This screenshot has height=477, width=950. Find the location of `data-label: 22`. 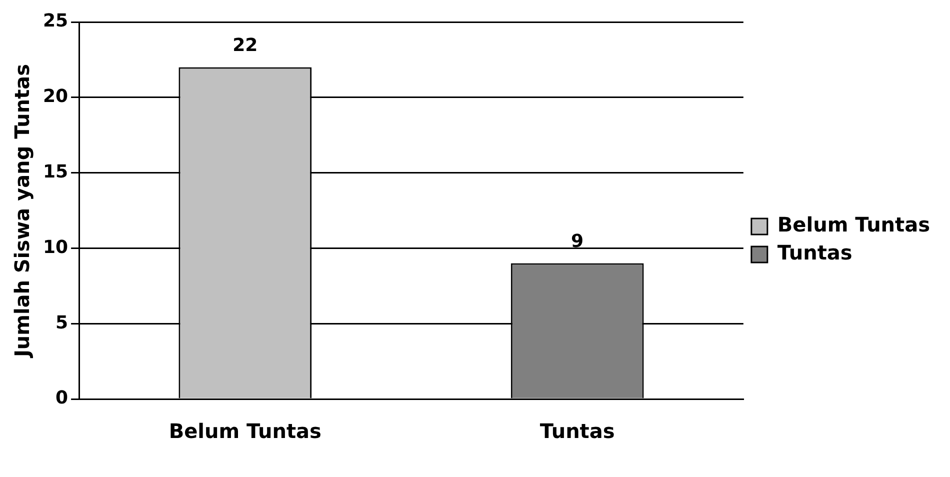

data-label: 22 is located at coordinates (245, 45).